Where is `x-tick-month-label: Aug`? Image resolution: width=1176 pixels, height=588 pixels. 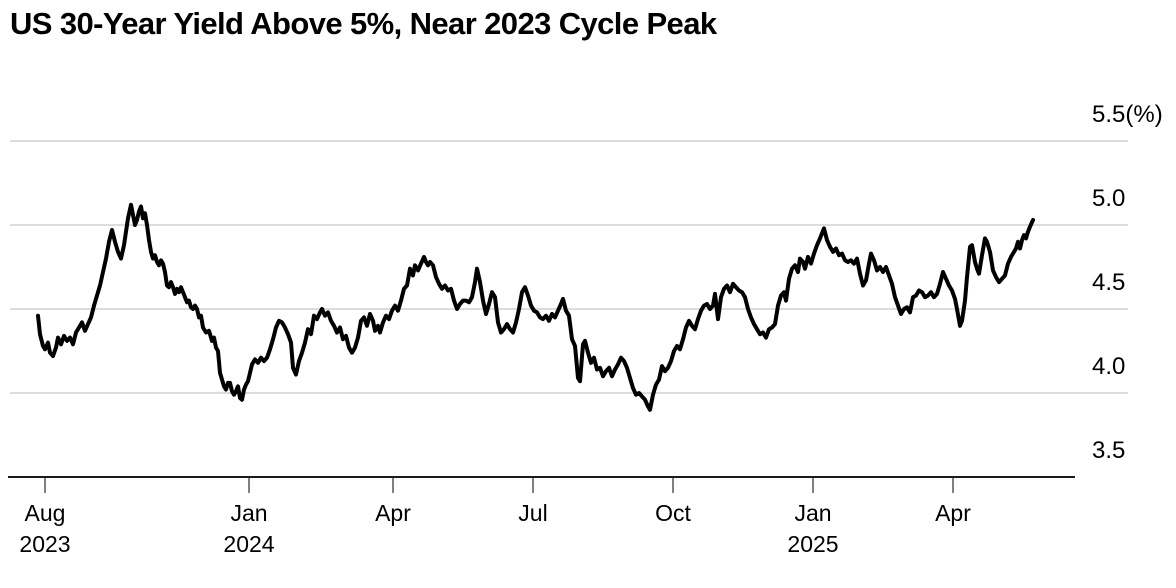 x-tick-month-label: Aug is located at coordinates (45, 513).